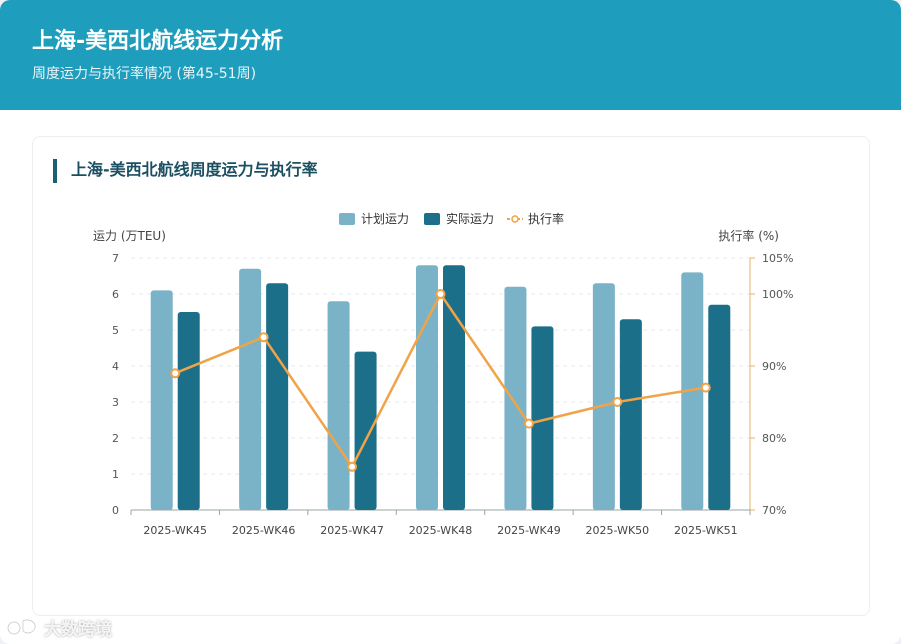 The image size is (901, 644). Describe the element at coordinates (158, 41) in the screenshot. I see `page-title: 上海-美西北航线运力分析` at that location.